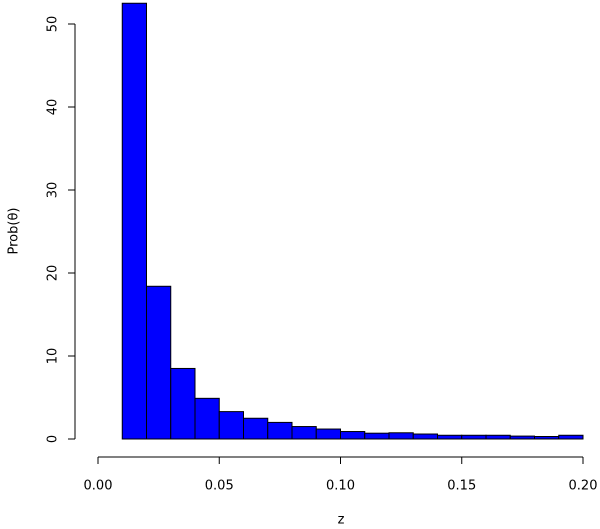  What do you see at coordinates (53, 190) in the screenshot?
I see `y-tick-label: 30` at bounding box center [53, 190].